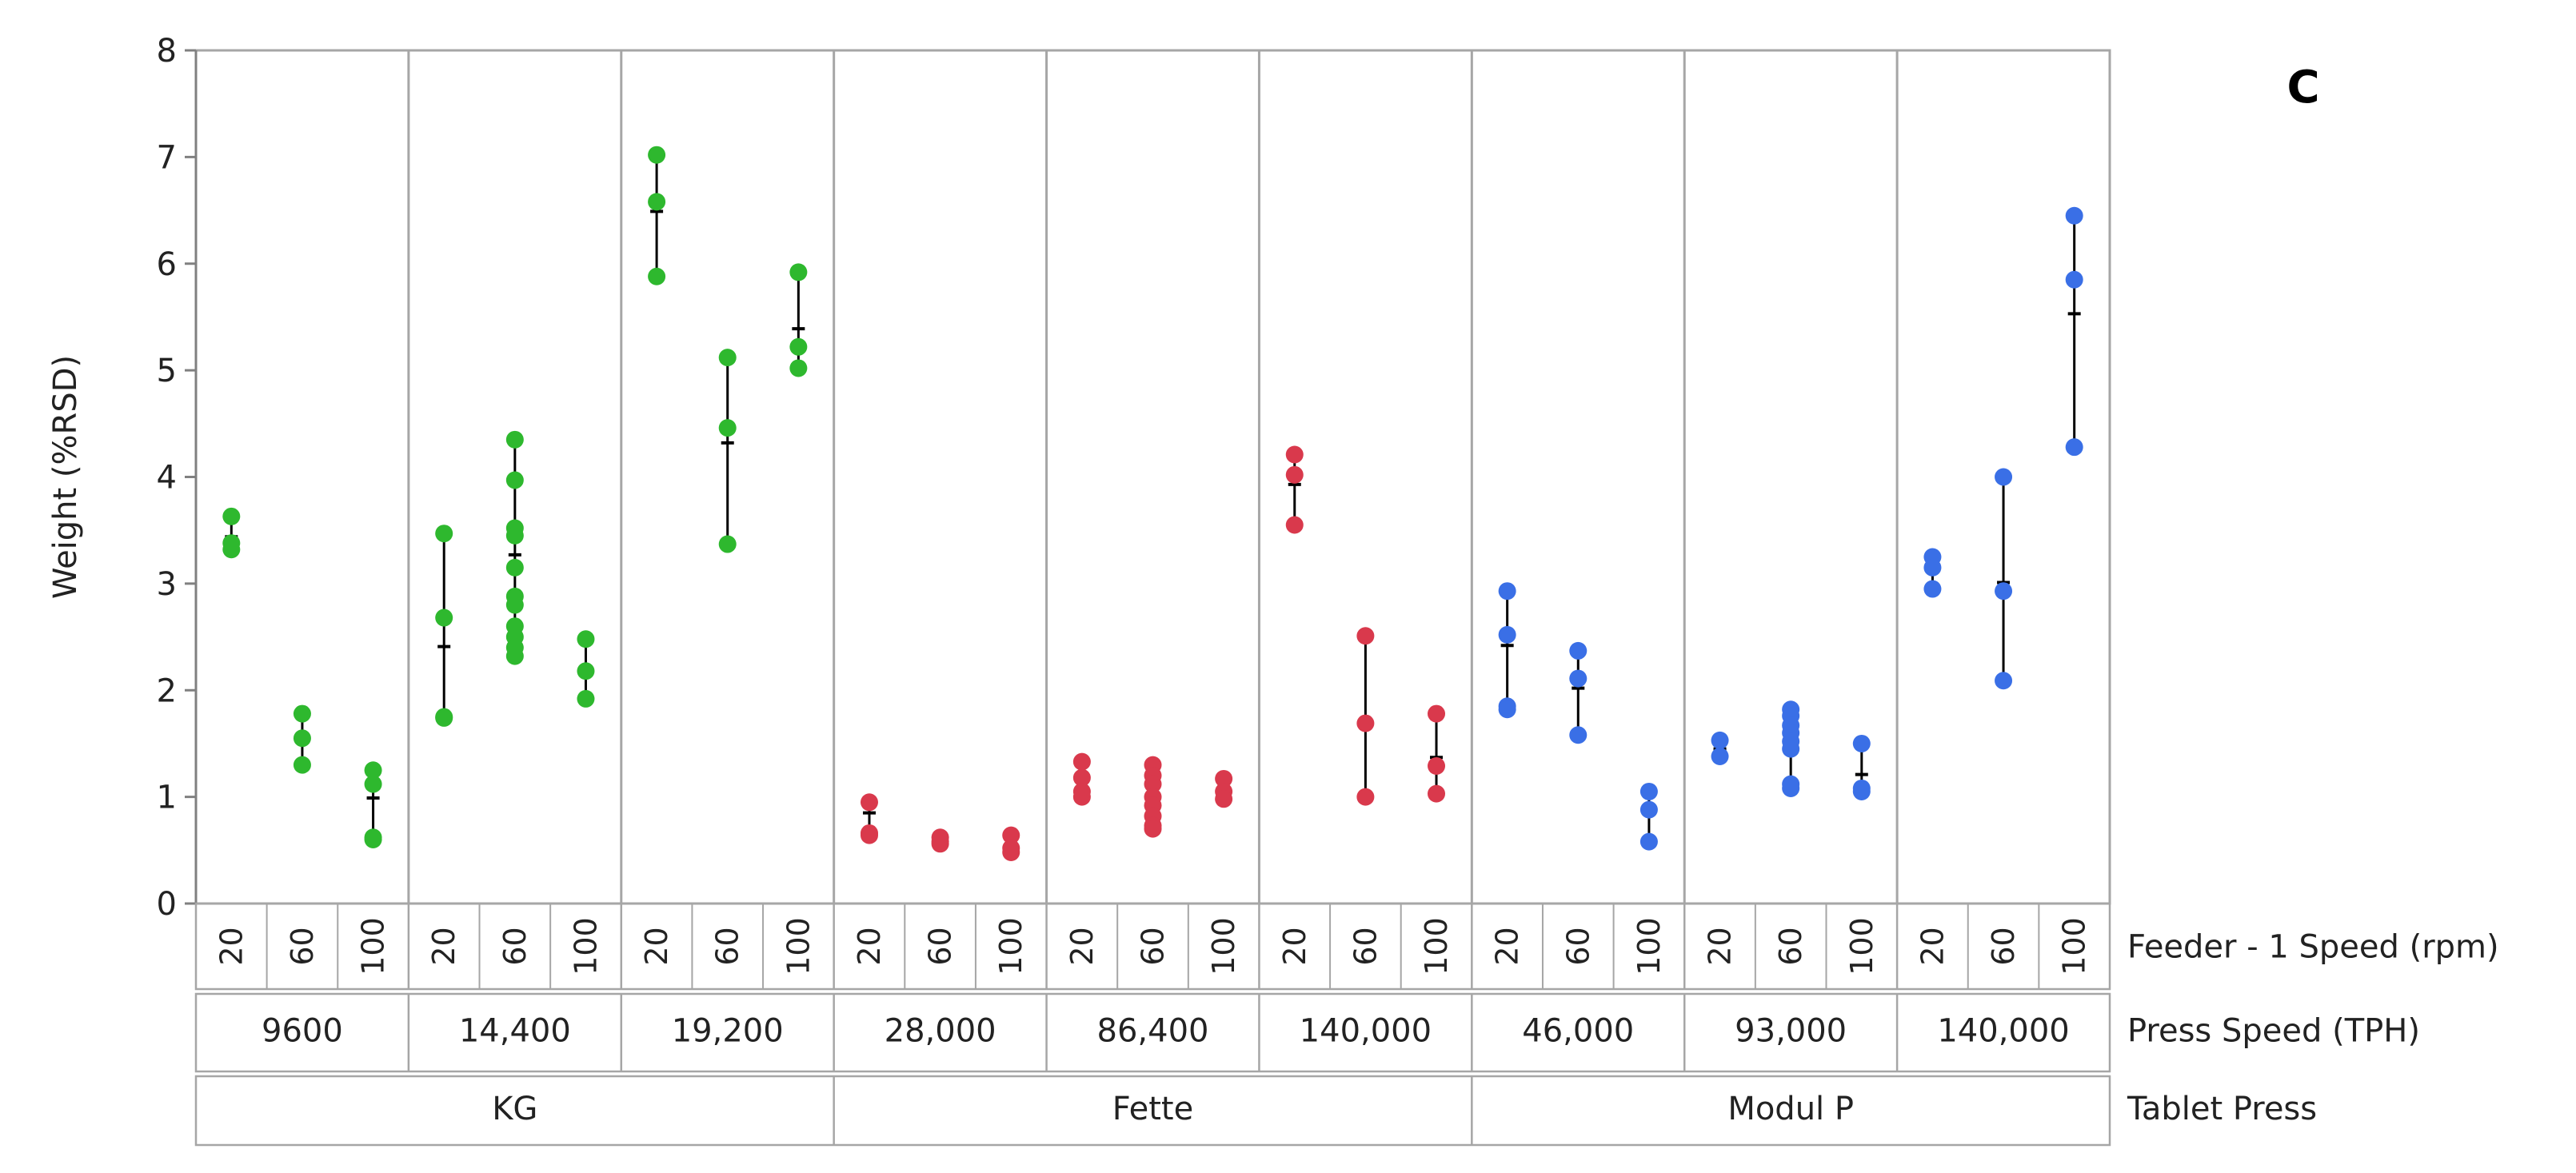 The height and width of the screenshot is (1173, 2576). I want to click on press-speed-label: 93,000, so click(1791, 1032).